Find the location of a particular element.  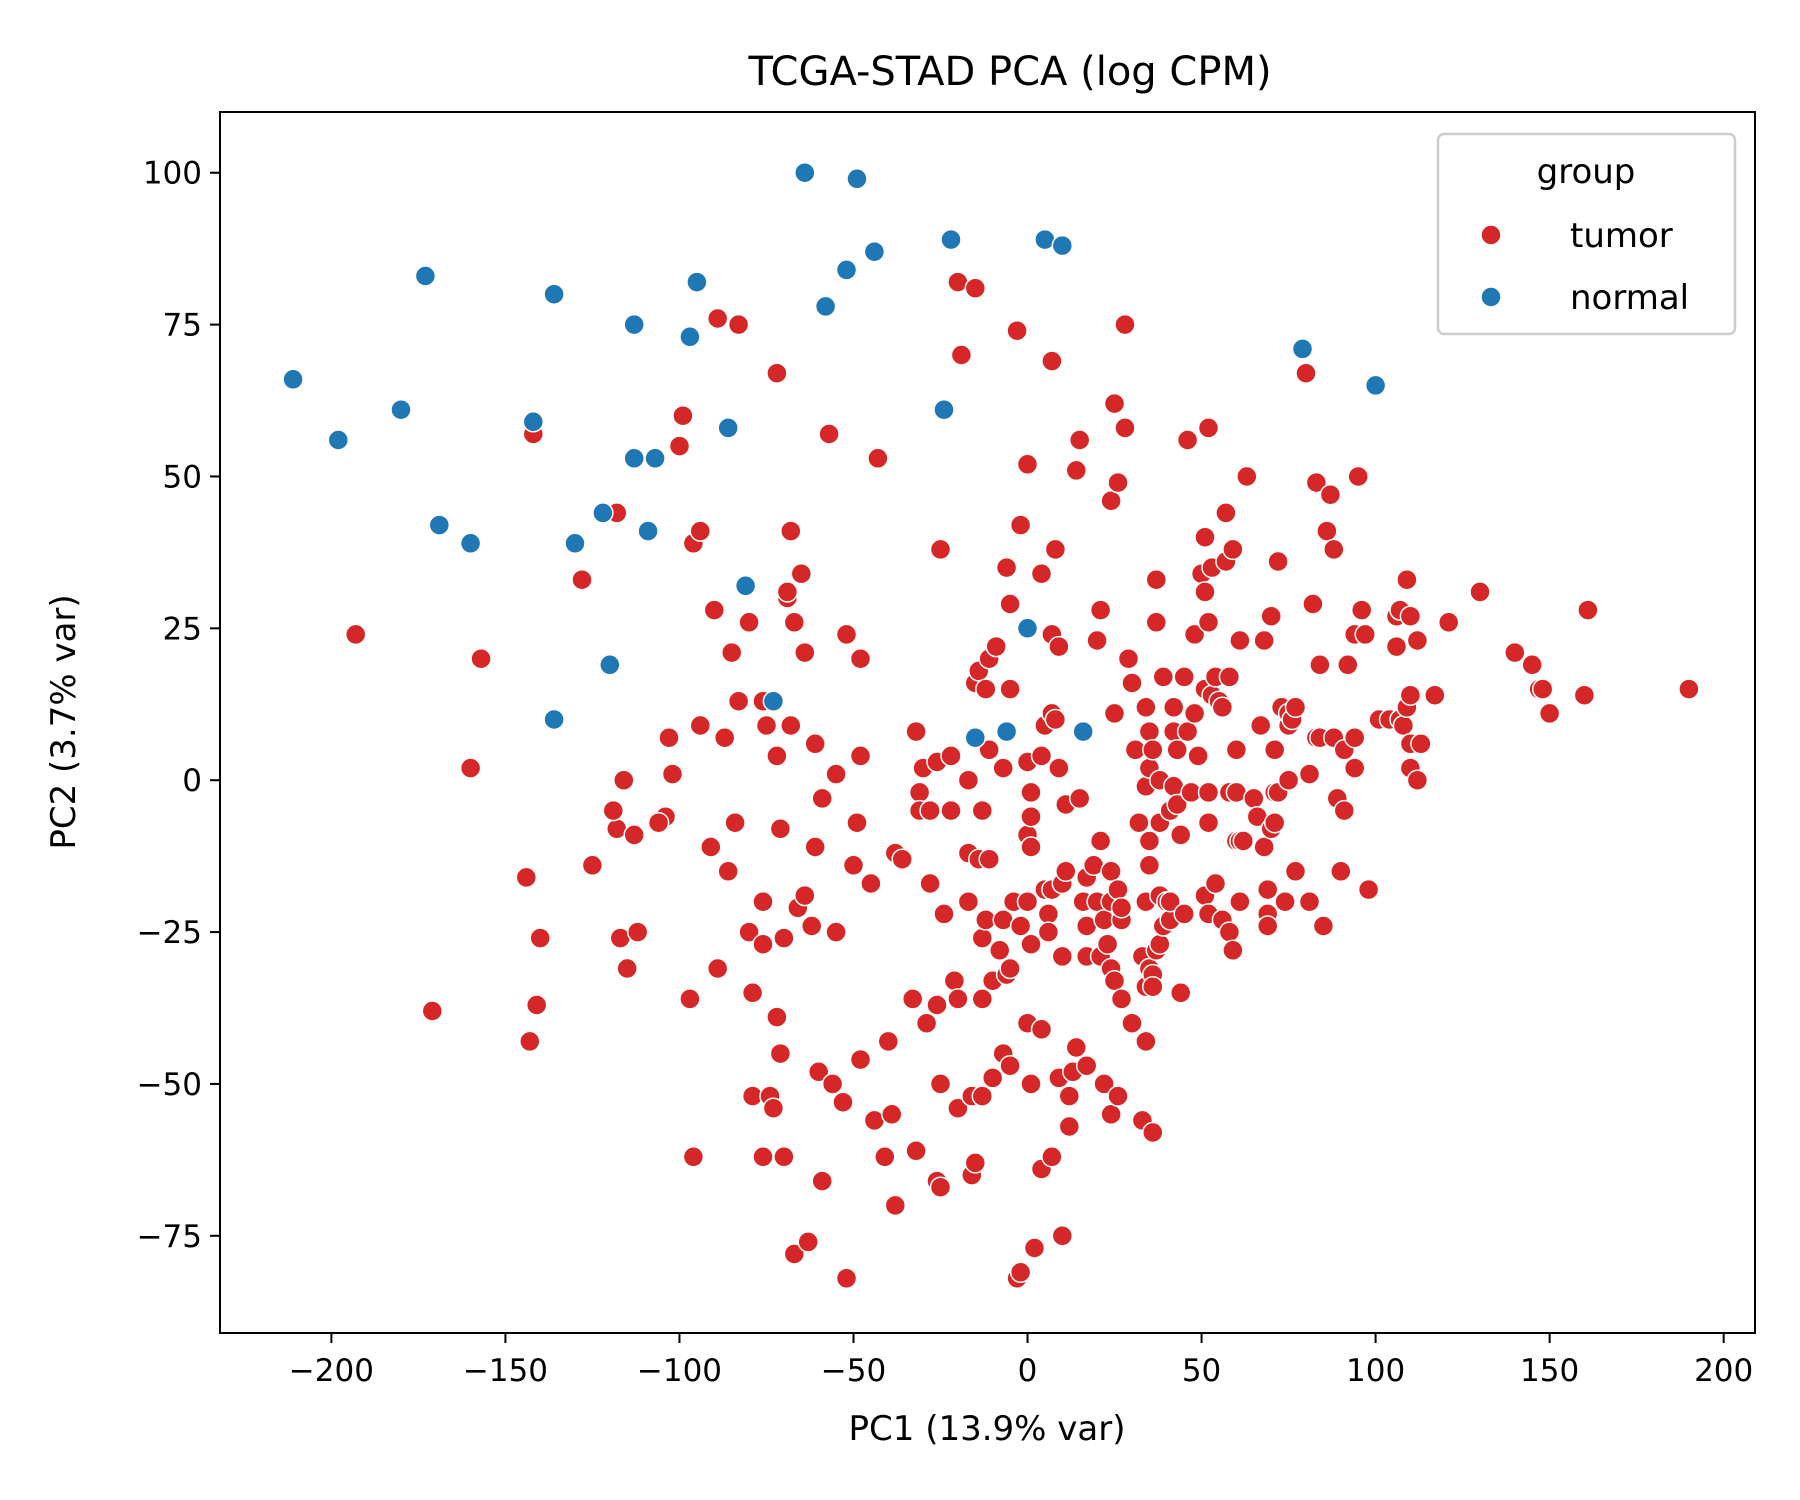

legend-title: group is located at coordinates (1586, 172).